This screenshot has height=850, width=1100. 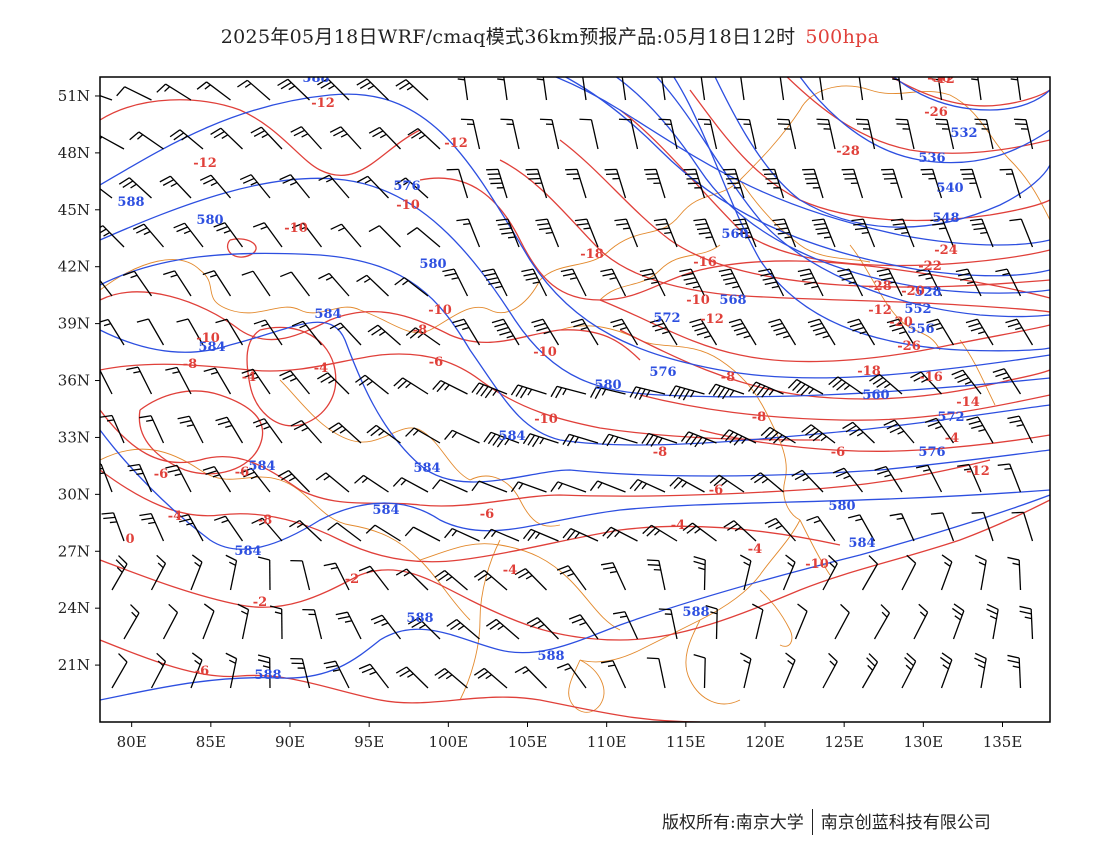 What do you see at coordinates (211, 742) in the screenshot?
I see `lon-label: 85E` at bounding box center [211, 742].